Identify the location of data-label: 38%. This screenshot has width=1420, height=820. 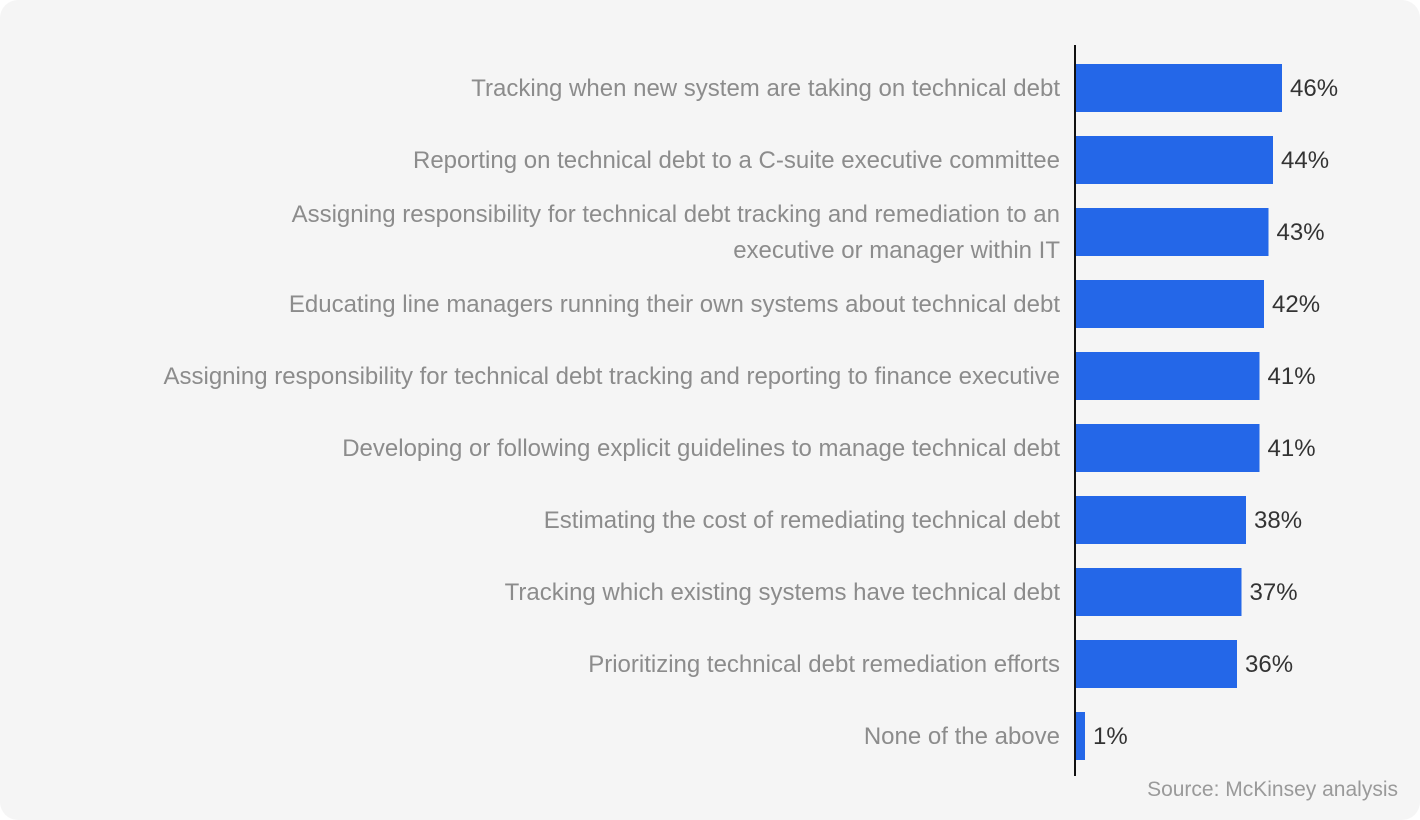
(1278, 520).